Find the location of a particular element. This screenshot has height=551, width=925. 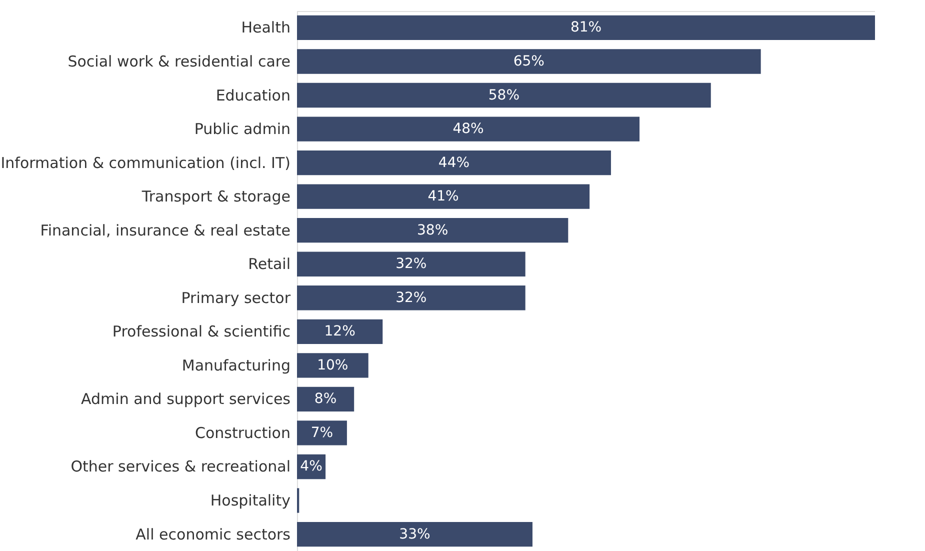

data-label: 33% is located at coordinates (414, 534).